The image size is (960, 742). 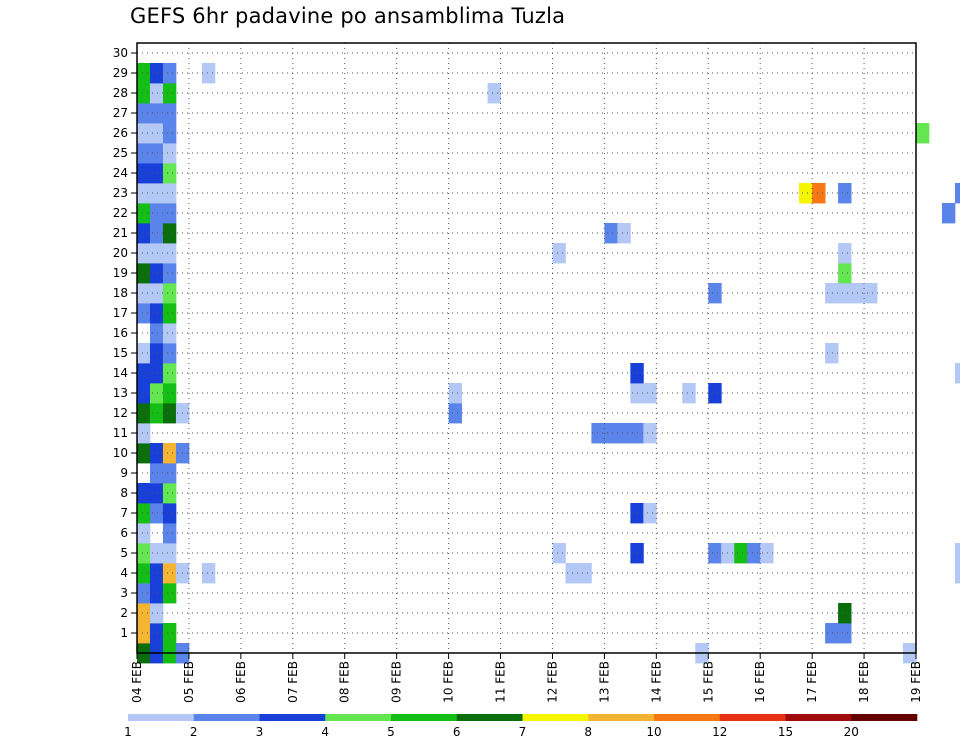 What do you see at coordinates (719, 732) in the screenshot?
I see `colorbar-label: 12` at bounding box center [719, 732].